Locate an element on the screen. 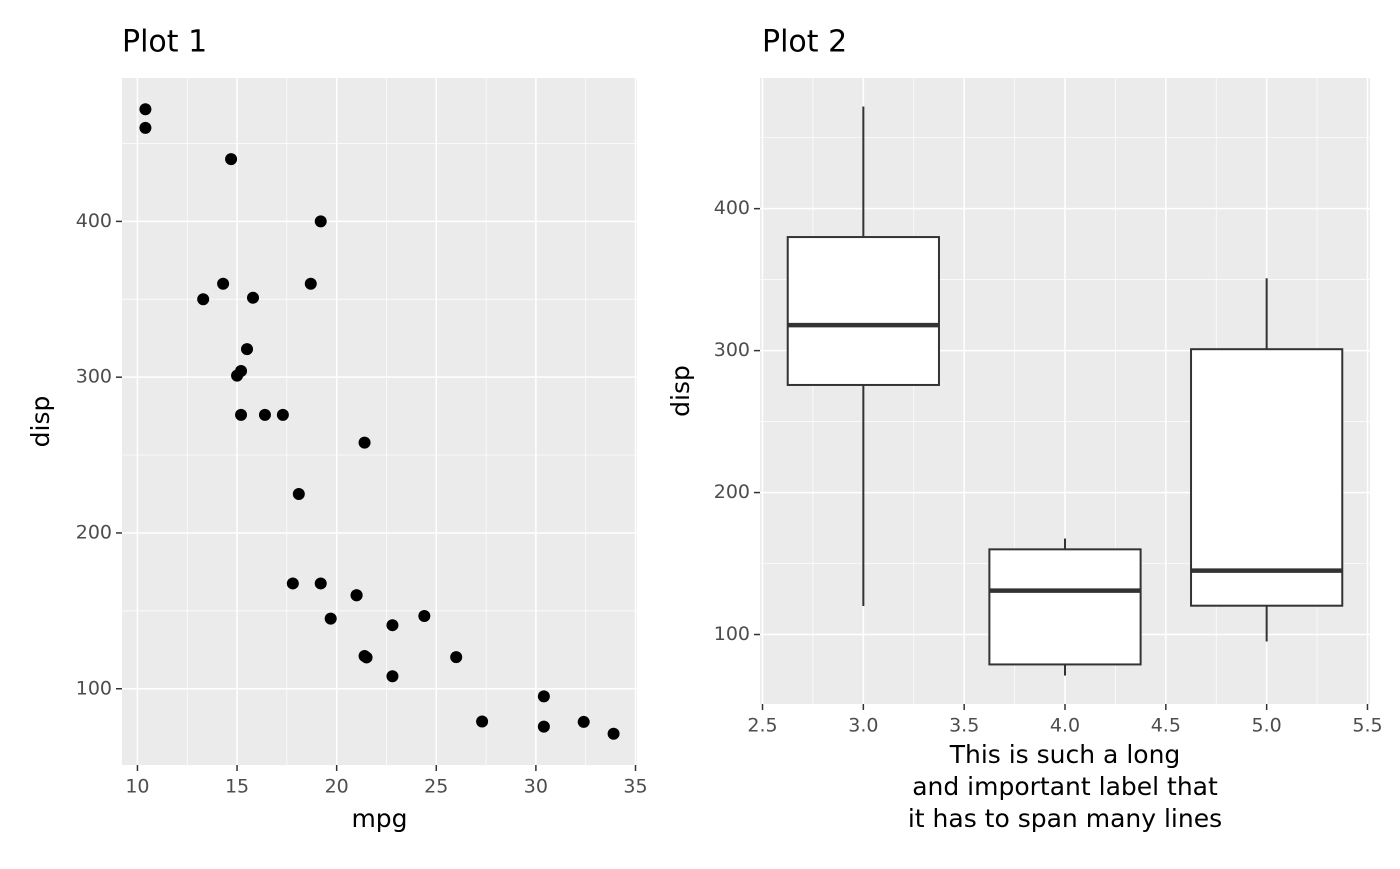 Image resolution: width=1400 pixels, height=869 pixels. x-tick-label: 30 is located at coordinates (536, 787).